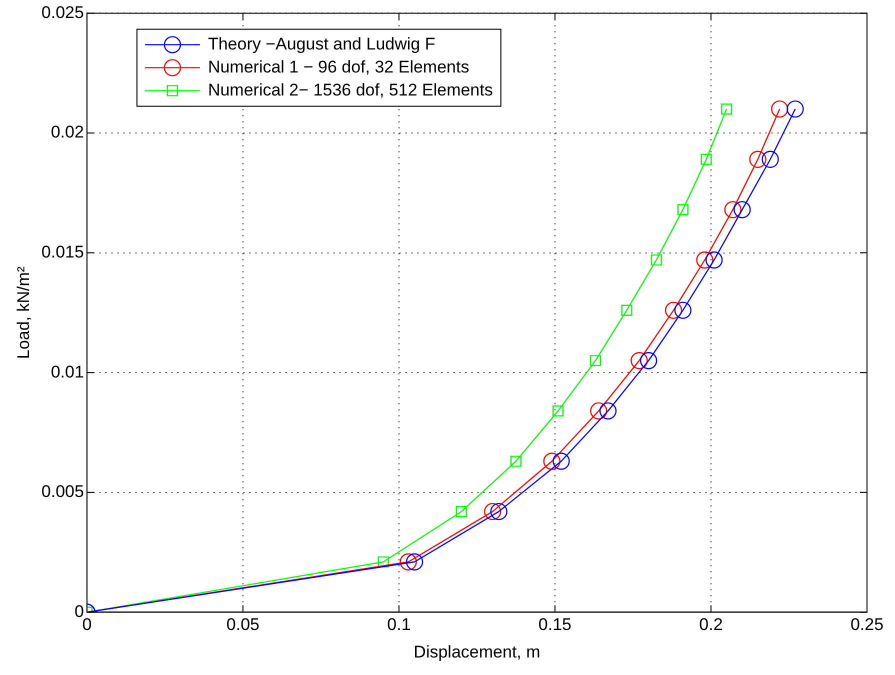 The height and width of the screenshot is (675, 895). What do you see at coordinates (62, 252) in the screenshot?
I see `y-tick-label: 0.015` at bounding box center [62, 252].